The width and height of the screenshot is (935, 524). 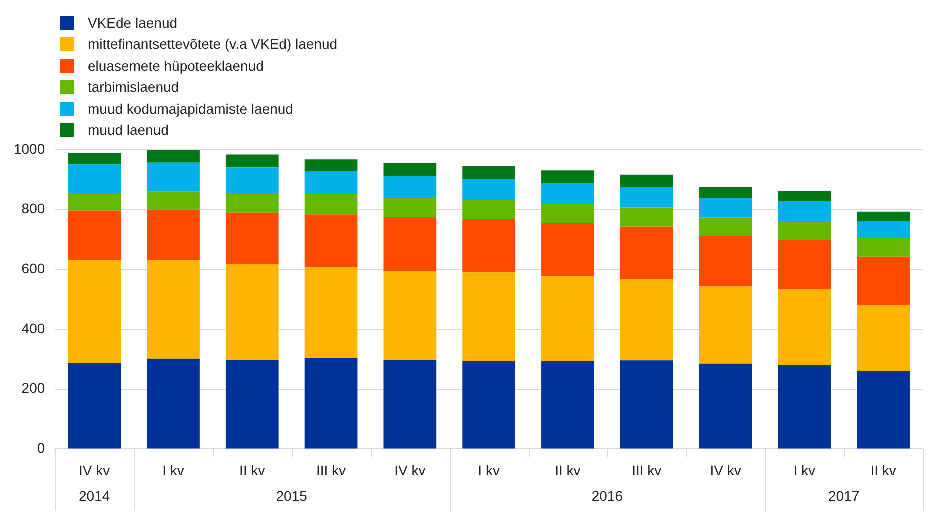 What do you see at coordinates (41, 448) in the screenshot?
I see `y-tick-label: 0` at bounding box center [41, 448].